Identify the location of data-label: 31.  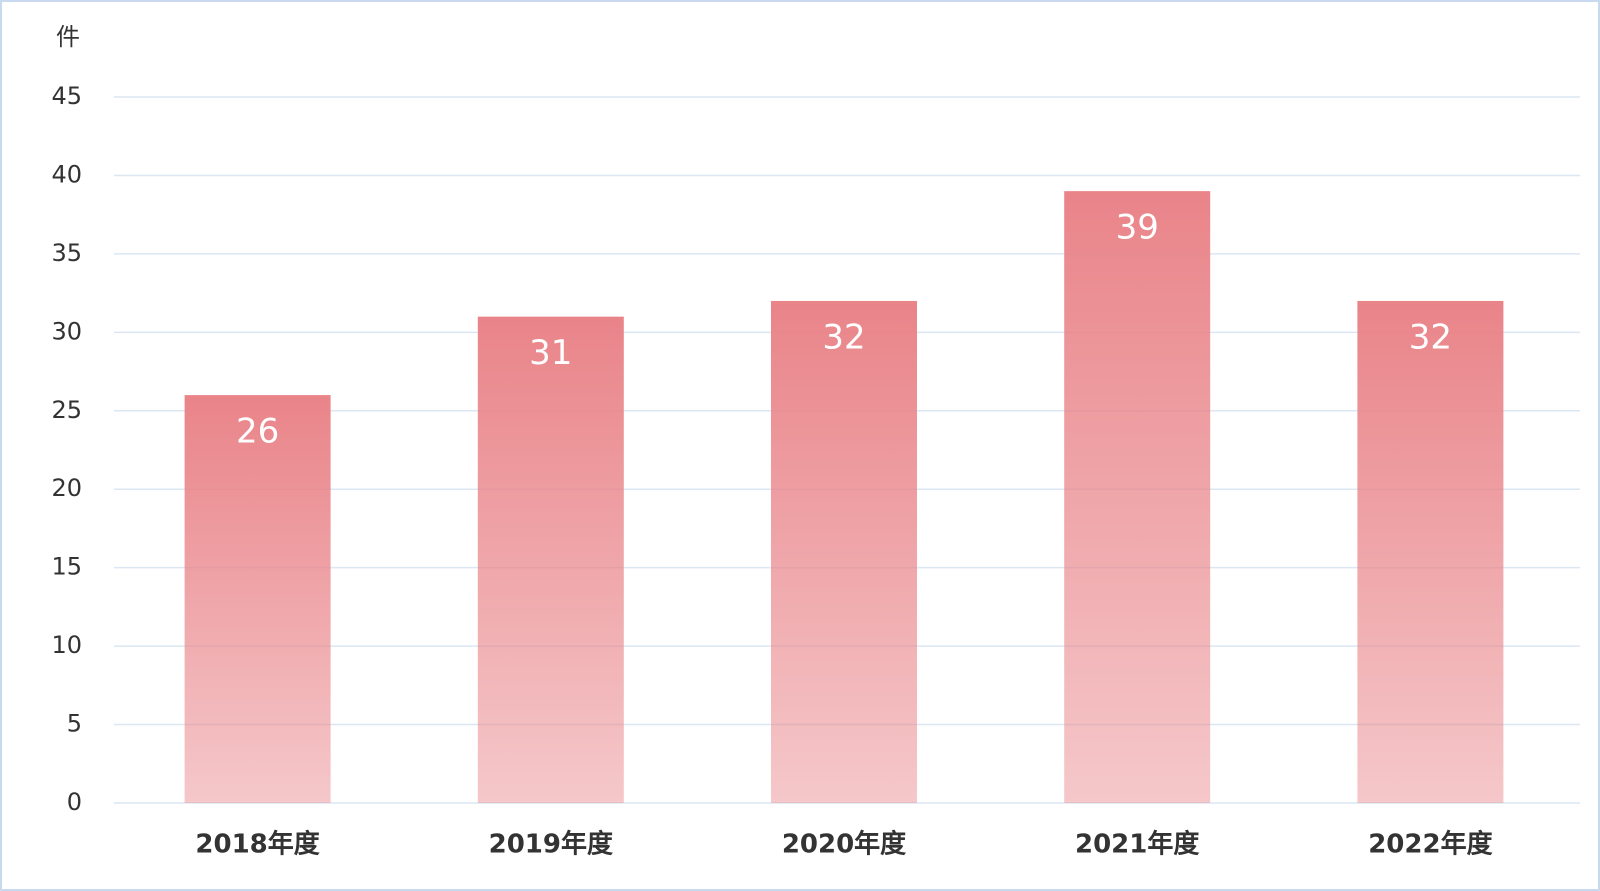
(550, 353).